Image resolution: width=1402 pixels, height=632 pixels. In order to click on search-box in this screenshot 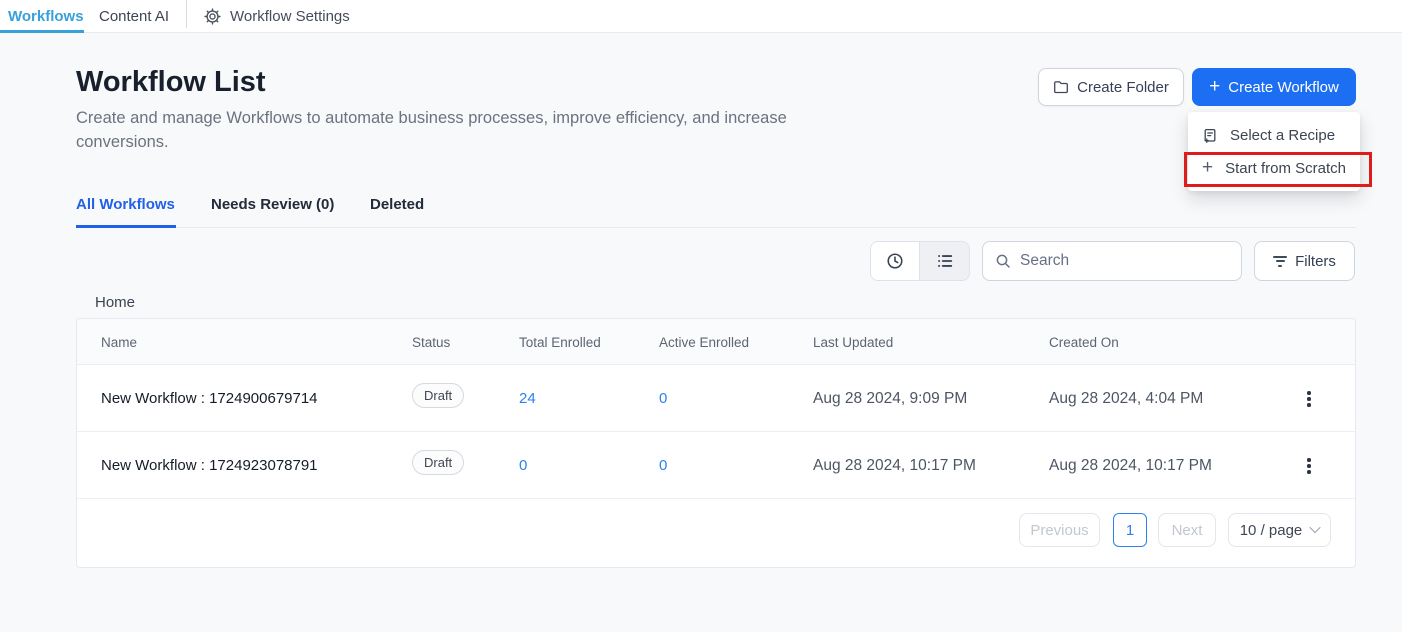, I will do `click(1112, 261)`.